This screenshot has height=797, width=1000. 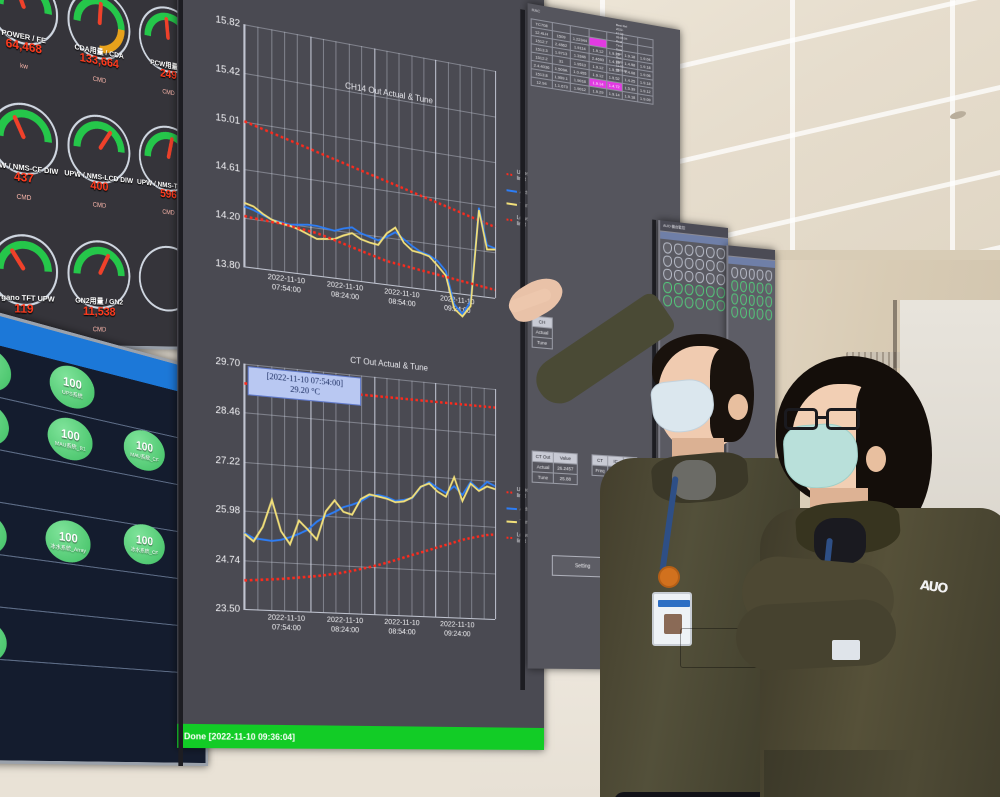 I want to click on y-axis-tick: 25.98, so click(x=228, y=509).